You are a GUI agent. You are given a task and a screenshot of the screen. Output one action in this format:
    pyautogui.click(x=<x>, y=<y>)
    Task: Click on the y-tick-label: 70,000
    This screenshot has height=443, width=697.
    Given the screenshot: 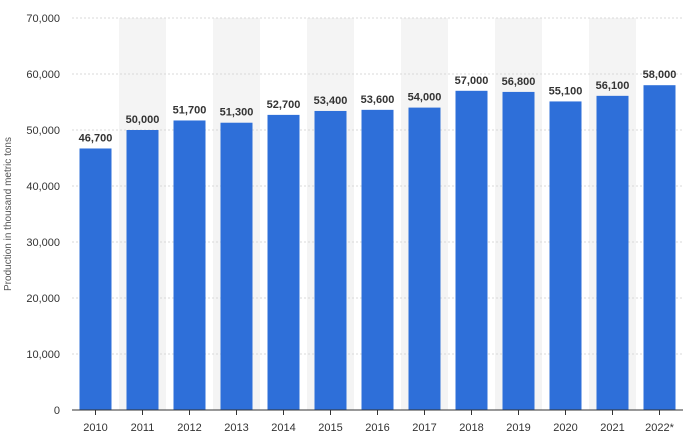 What is the action you would take?
    pyautogui.click(x=43, y=19)
    